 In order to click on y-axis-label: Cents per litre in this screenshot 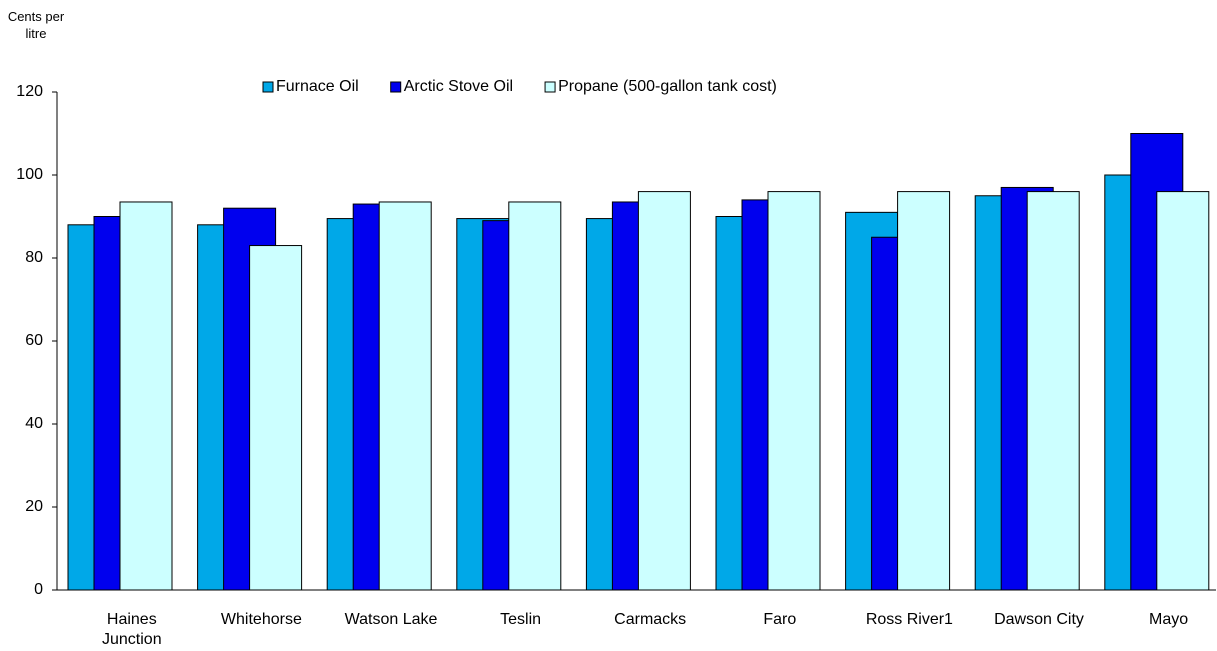, I will do `click(36, 25)`.